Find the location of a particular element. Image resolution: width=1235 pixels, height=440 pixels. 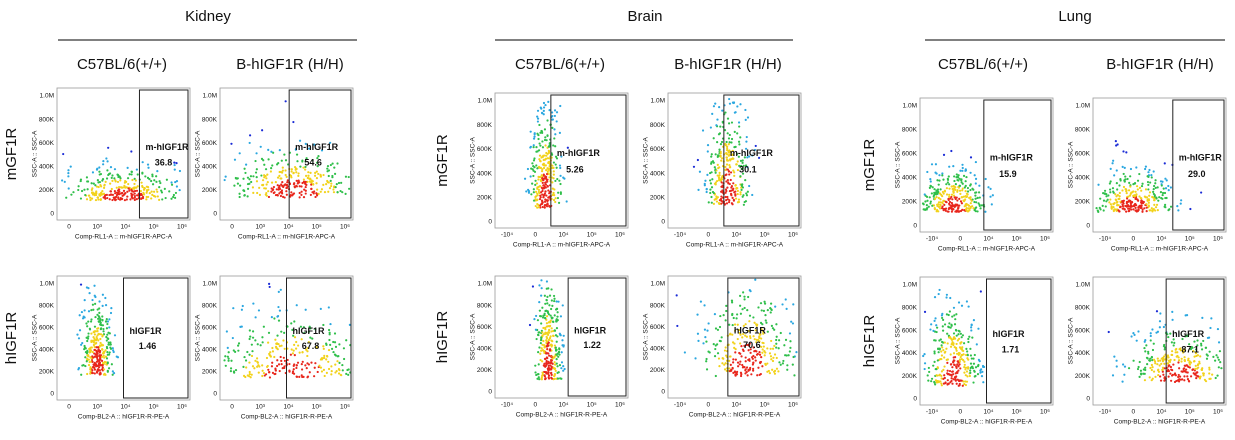

x-tick-label: 10⁶ is located at coordinates (345, 407).